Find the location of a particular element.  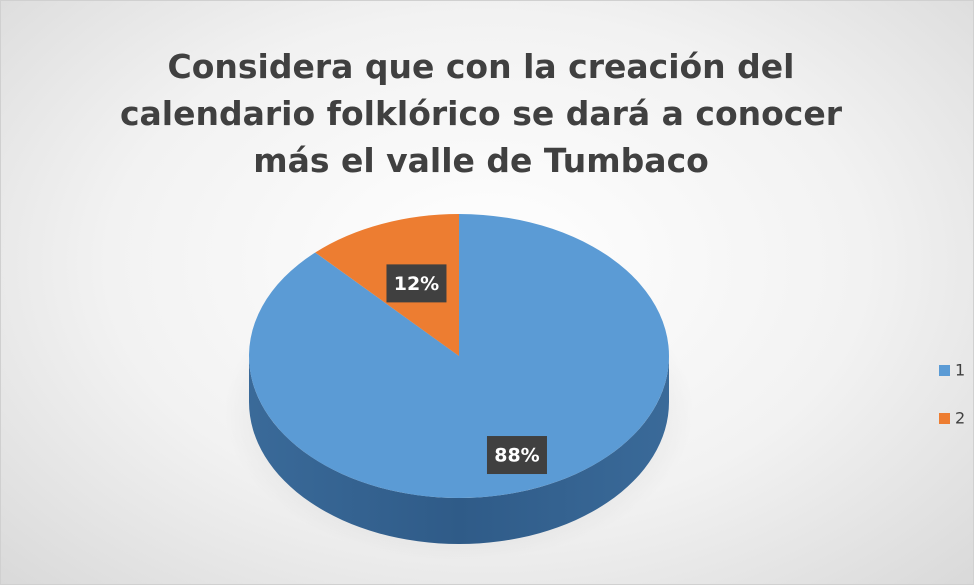

data-label: 12% is located at coordinates (416, 284).